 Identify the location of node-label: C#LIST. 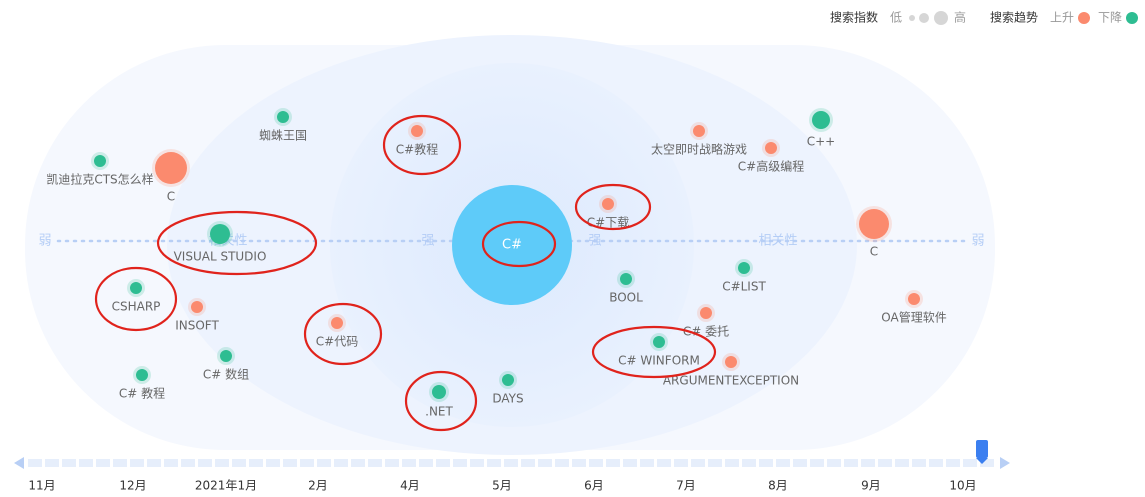
(744, 287).